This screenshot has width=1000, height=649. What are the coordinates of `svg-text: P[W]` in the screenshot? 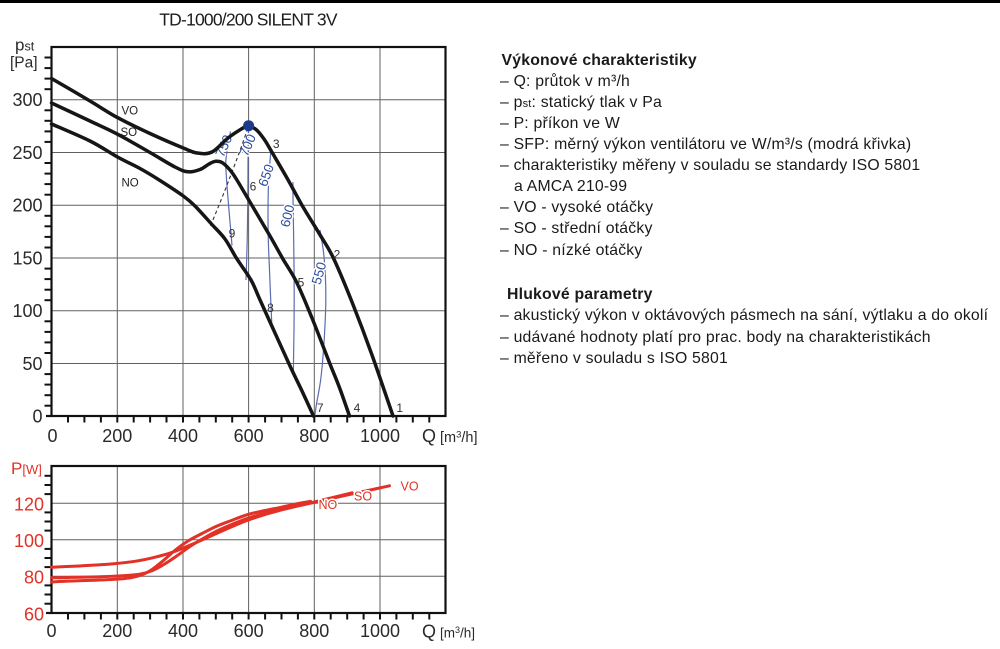 It's located at (26, 468).